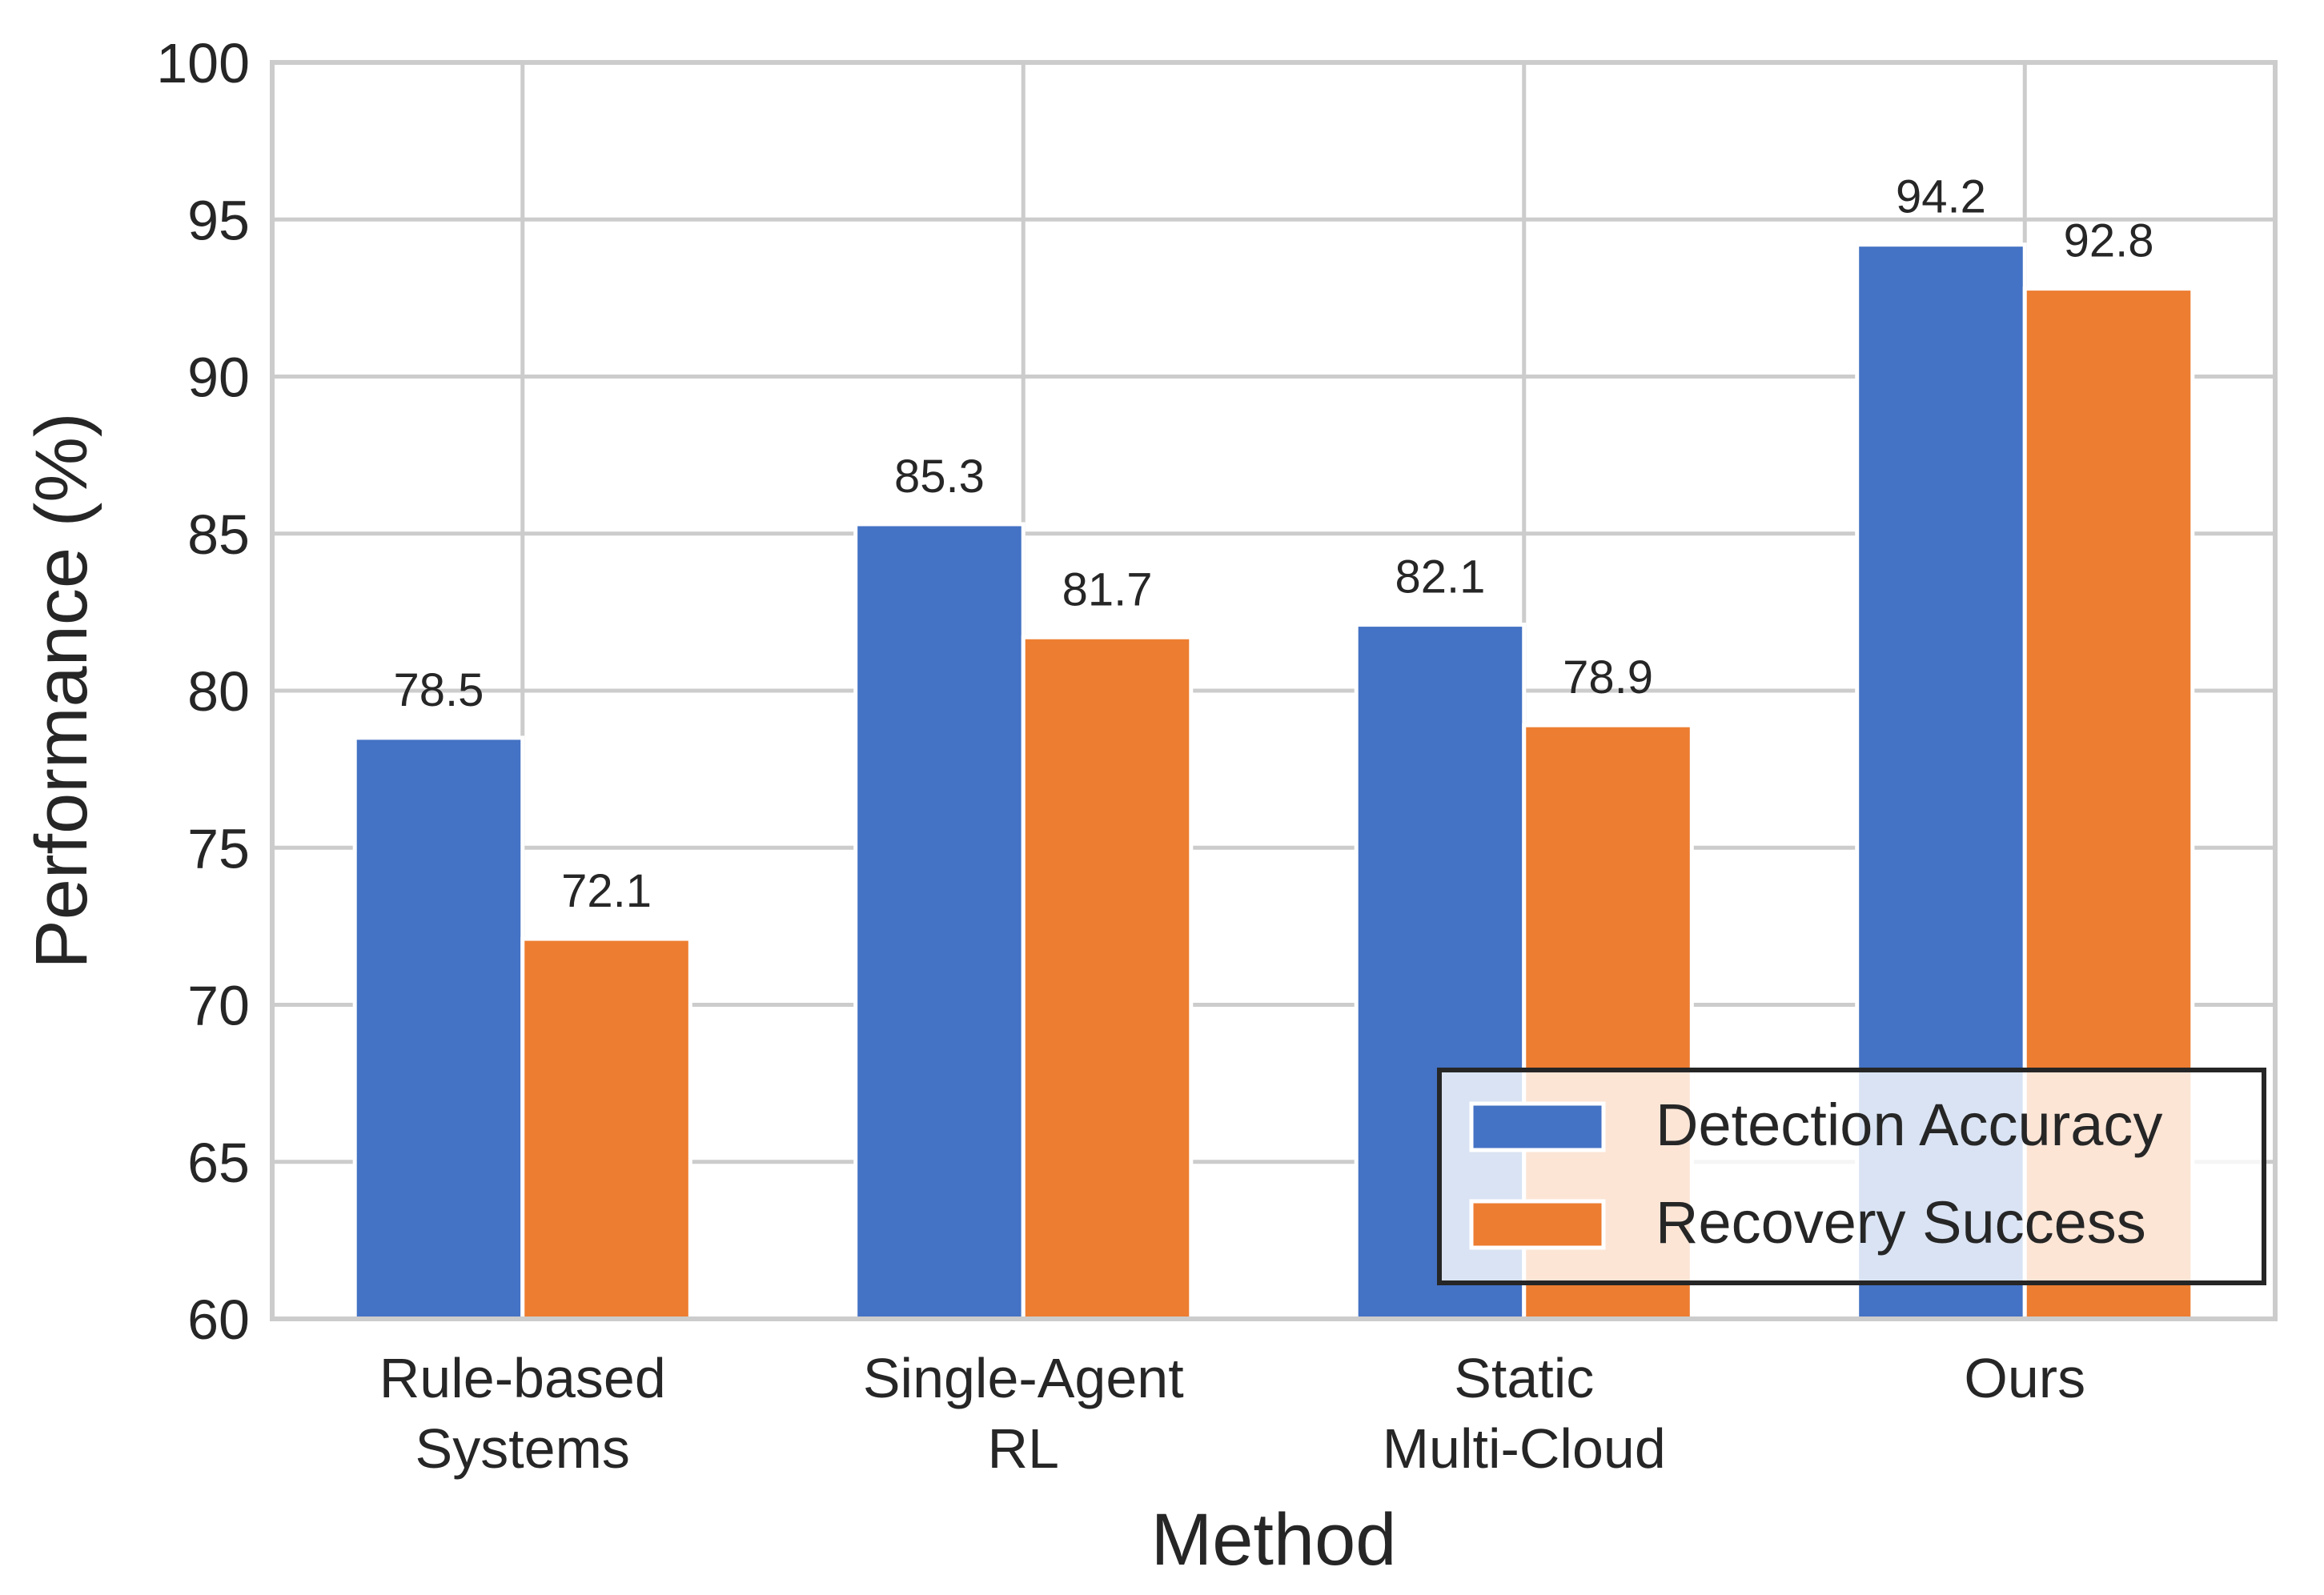 This screenshot has height=1595, width=2324. I want to click on y-tick-label: 80, so click(218, 692).